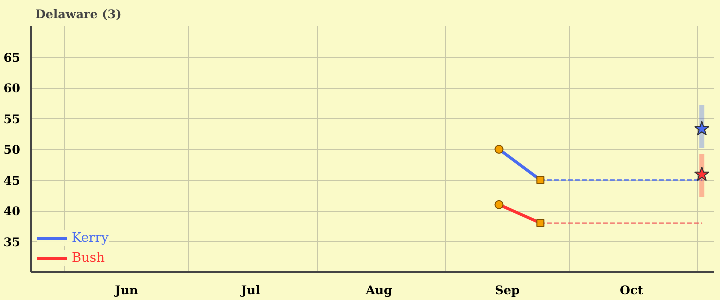 The height and width of the screenshot is (300, 720). I want to click on x-tick-label: Jun, so click(126, 291).